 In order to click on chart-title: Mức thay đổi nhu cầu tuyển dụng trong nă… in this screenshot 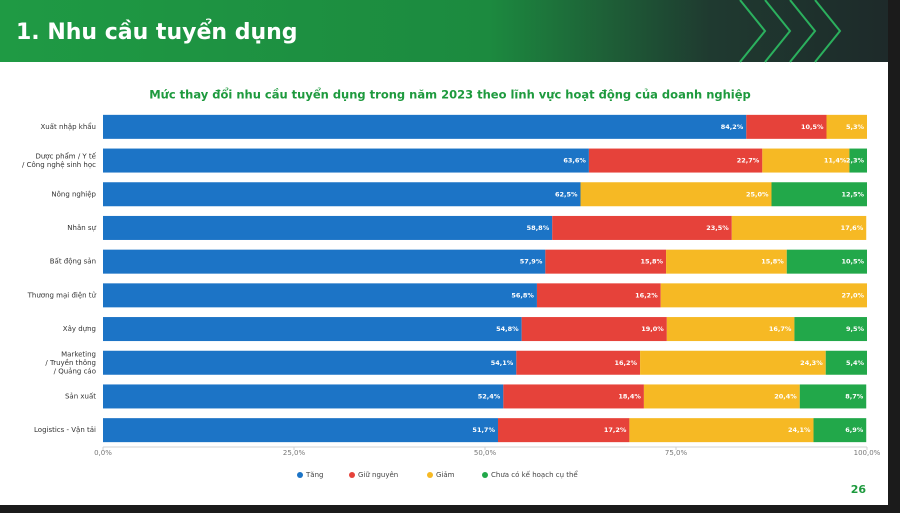, I will do `click(450, 94)`.